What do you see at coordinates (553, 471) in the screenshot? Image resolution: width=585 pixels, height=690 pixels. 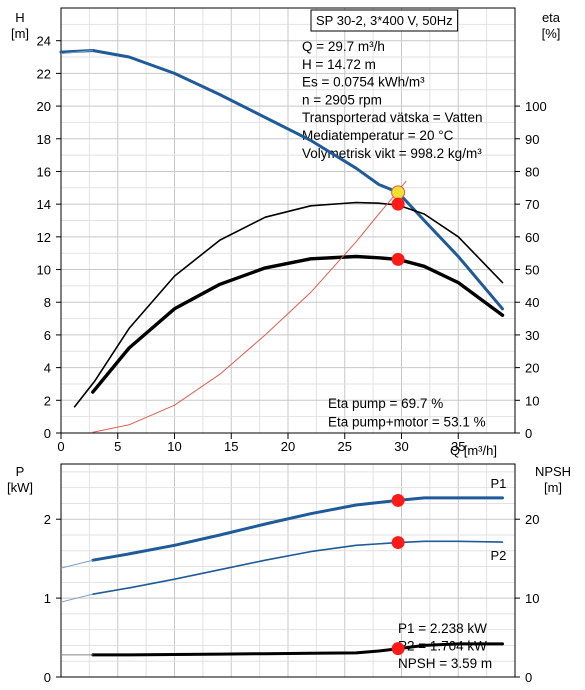 I see `npsh-axis-label: NPSH` at bounding box center [553, 471].